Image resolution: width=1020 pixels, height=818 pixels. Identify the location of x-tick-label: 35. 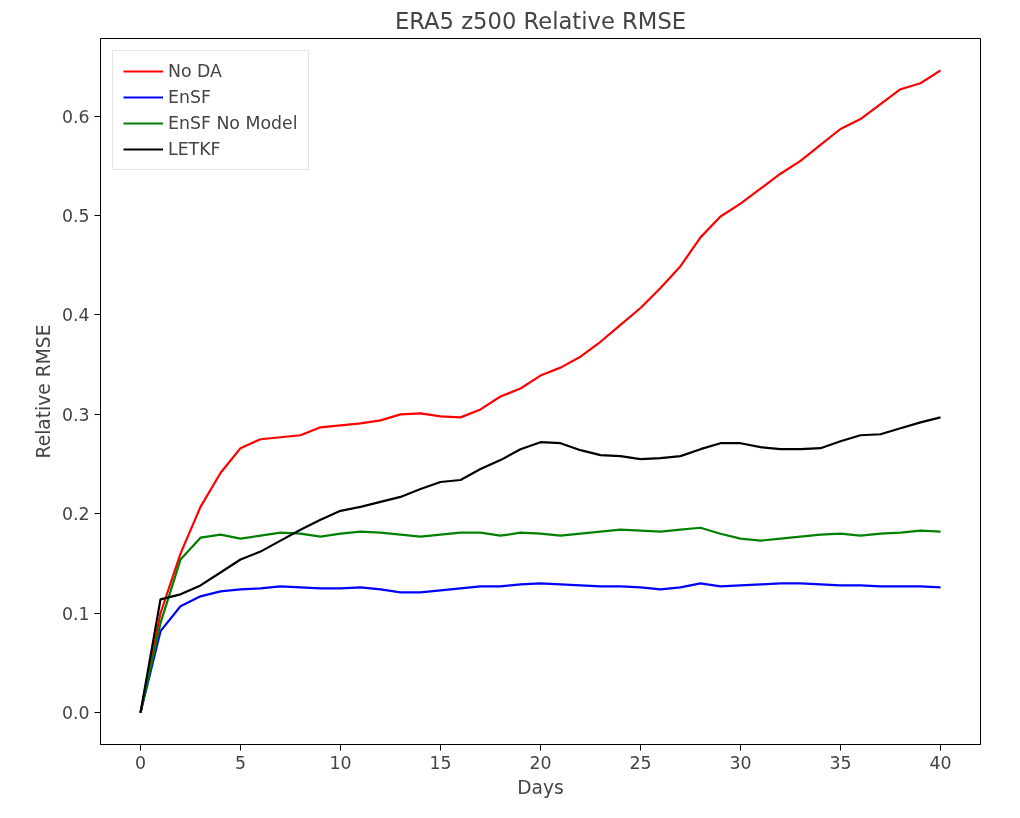
(840, 762).